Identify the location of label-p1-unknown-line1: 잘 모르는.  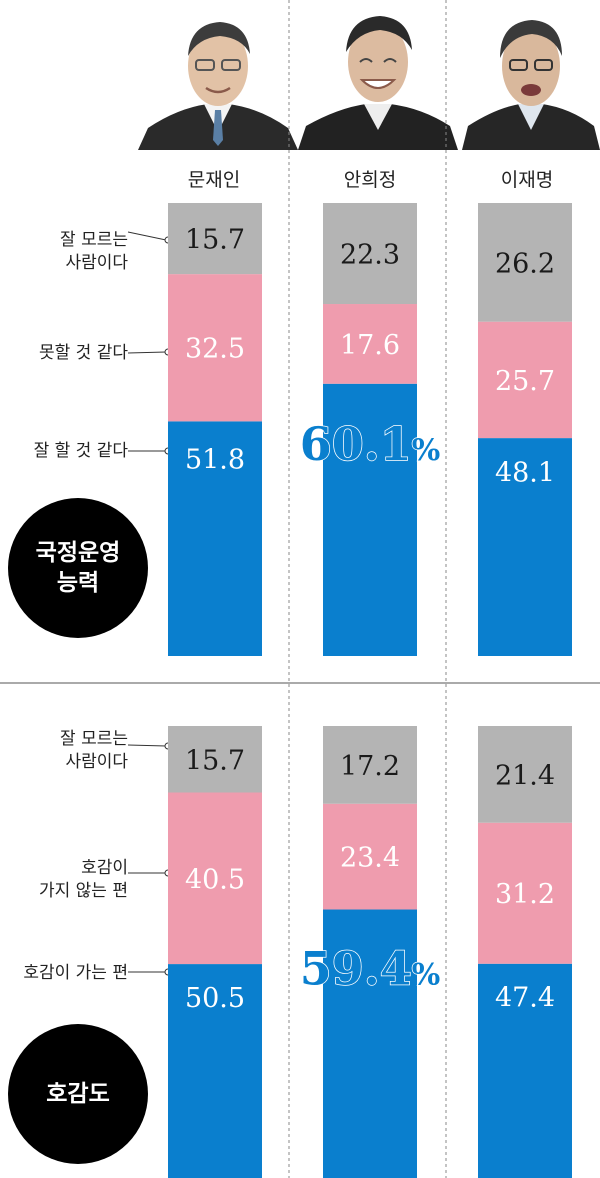
(94, 240).